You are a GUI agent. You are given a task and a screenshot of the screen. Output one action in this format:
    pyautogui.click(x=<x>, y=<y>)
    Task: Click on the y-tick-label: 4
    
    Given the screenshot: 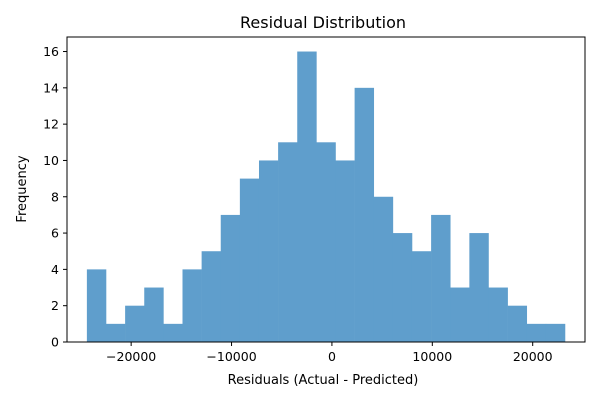 What is the action you would take?
    pyautogui.click(x=55, y=269)
    